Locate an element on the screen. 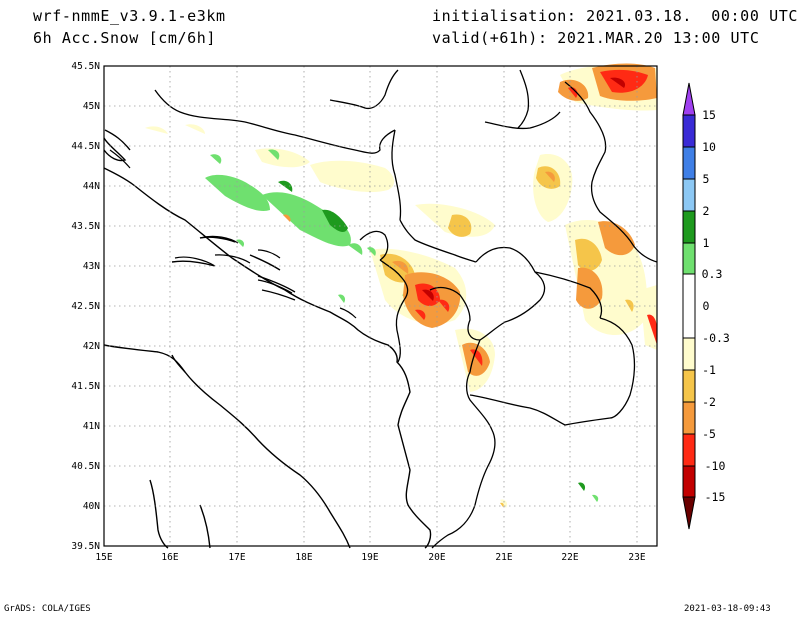  lon-label: 16E is located at coordinates (169, 557).